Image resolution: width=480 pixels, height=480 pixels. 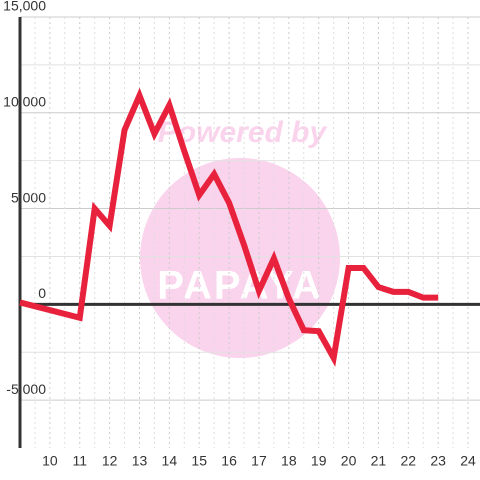 What do you see at coordinates (24, 101) in the screenshot?
I see `y-tick-label: 10,000` at bounding box center [24, 101].